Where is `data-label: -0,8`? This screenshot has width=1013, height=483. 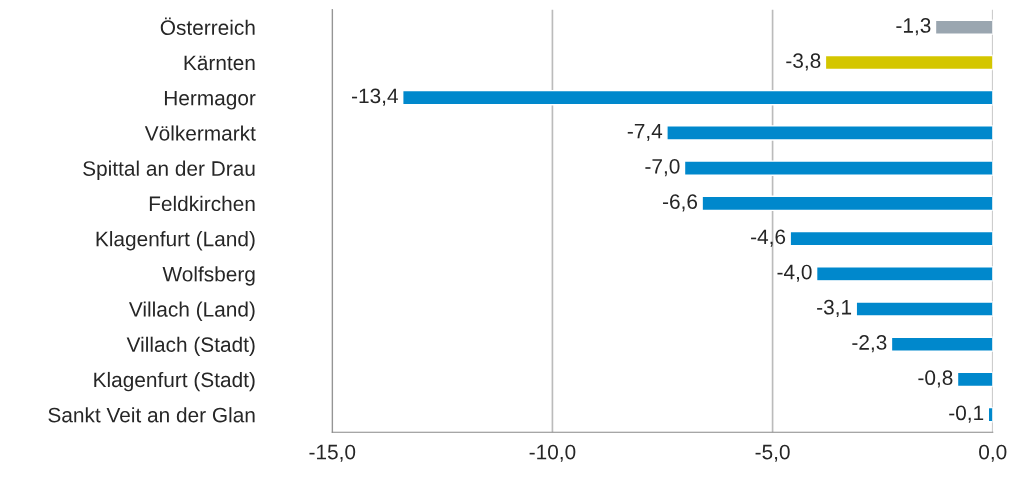
data-label: -0,8 is located at coordinates (935, 379).